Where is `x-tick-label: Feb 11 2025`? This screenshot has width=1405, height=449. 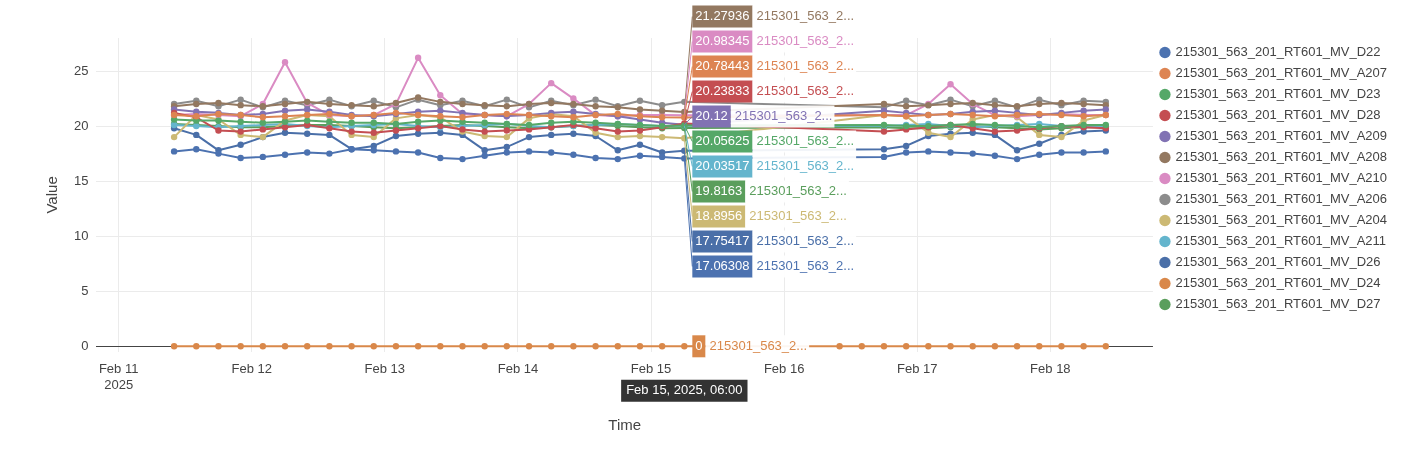
x-tick-label: Feb 11 2025 is located at coordinates (118, 376).